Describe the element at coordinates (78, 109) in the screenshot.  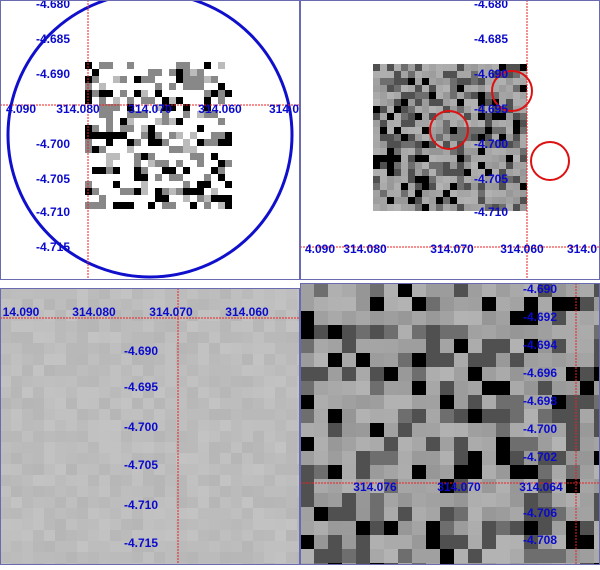
I see `x-label: 314.080` at that location.